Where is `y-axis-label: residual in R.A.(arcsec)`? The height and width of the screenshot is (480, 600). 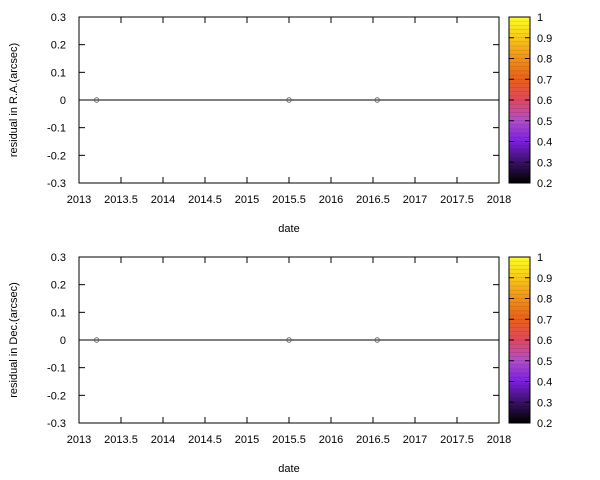
y-axis-label: residual in R.A.(arcsec) is located at coordinates (14, 100).